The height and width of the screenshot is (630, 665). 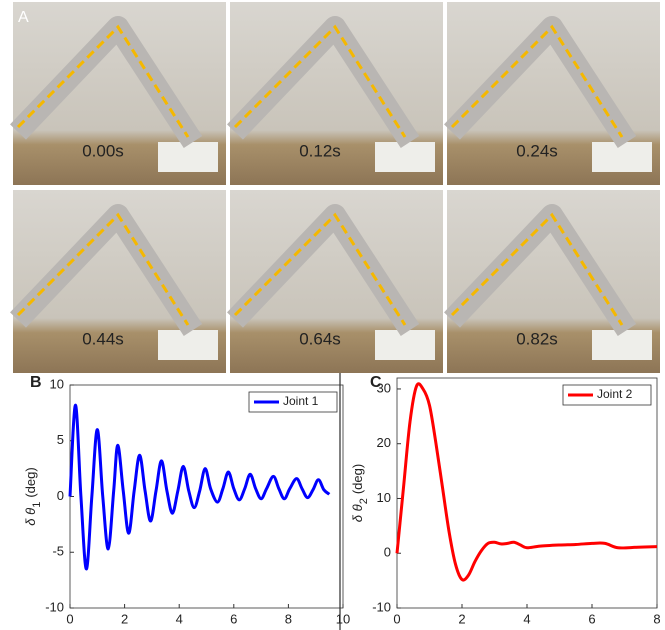 I want to click on y-tick-label: 5, so click(x=60, y=439).